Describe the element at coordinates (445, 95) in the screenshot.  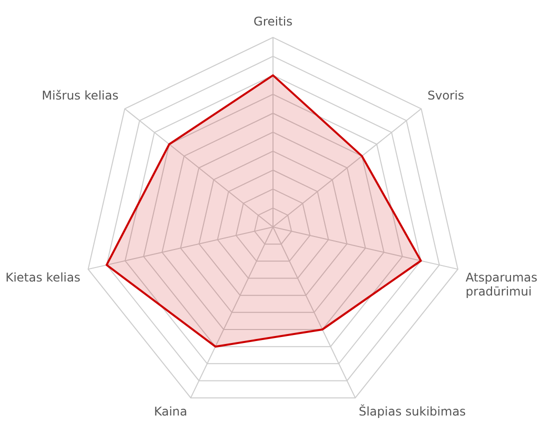
I see `spoke-label: Svoris` at that location.